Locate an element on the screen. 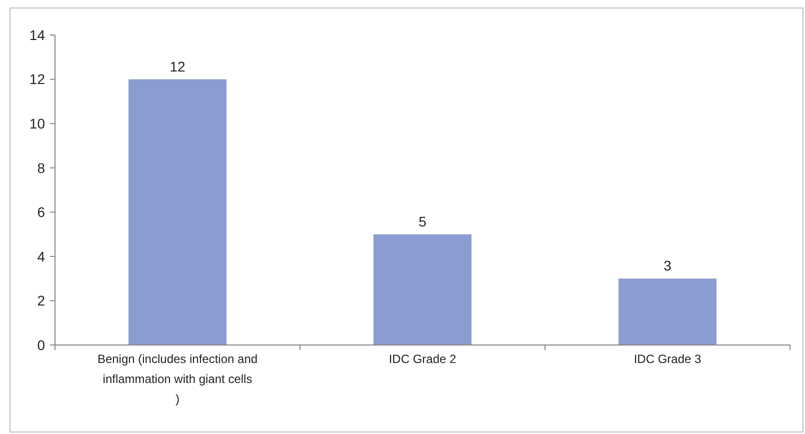  data-label: 5 is located at coordinates (422, 221).